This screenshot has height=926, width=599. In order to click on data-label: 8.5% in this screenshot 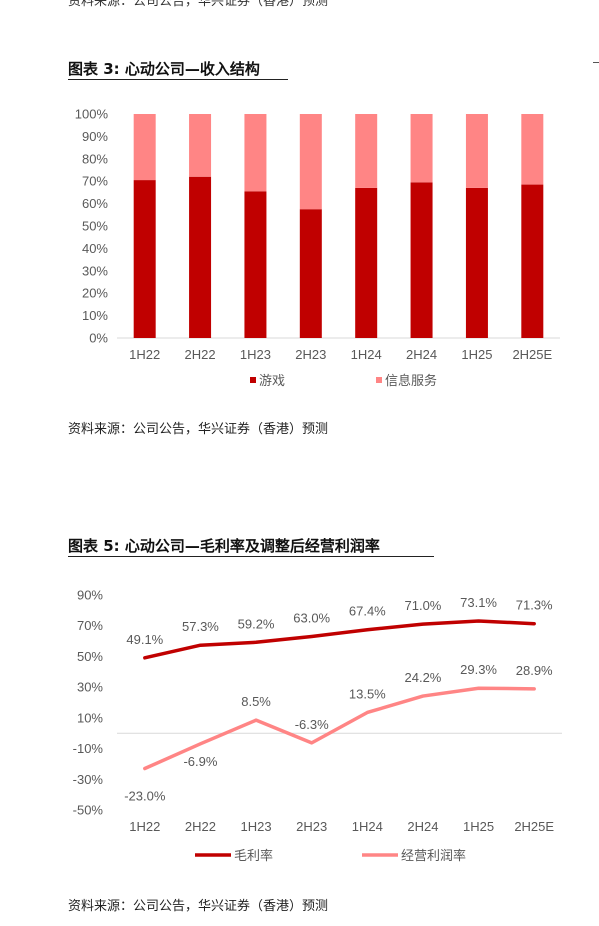, I will do `click(256, 701)`.